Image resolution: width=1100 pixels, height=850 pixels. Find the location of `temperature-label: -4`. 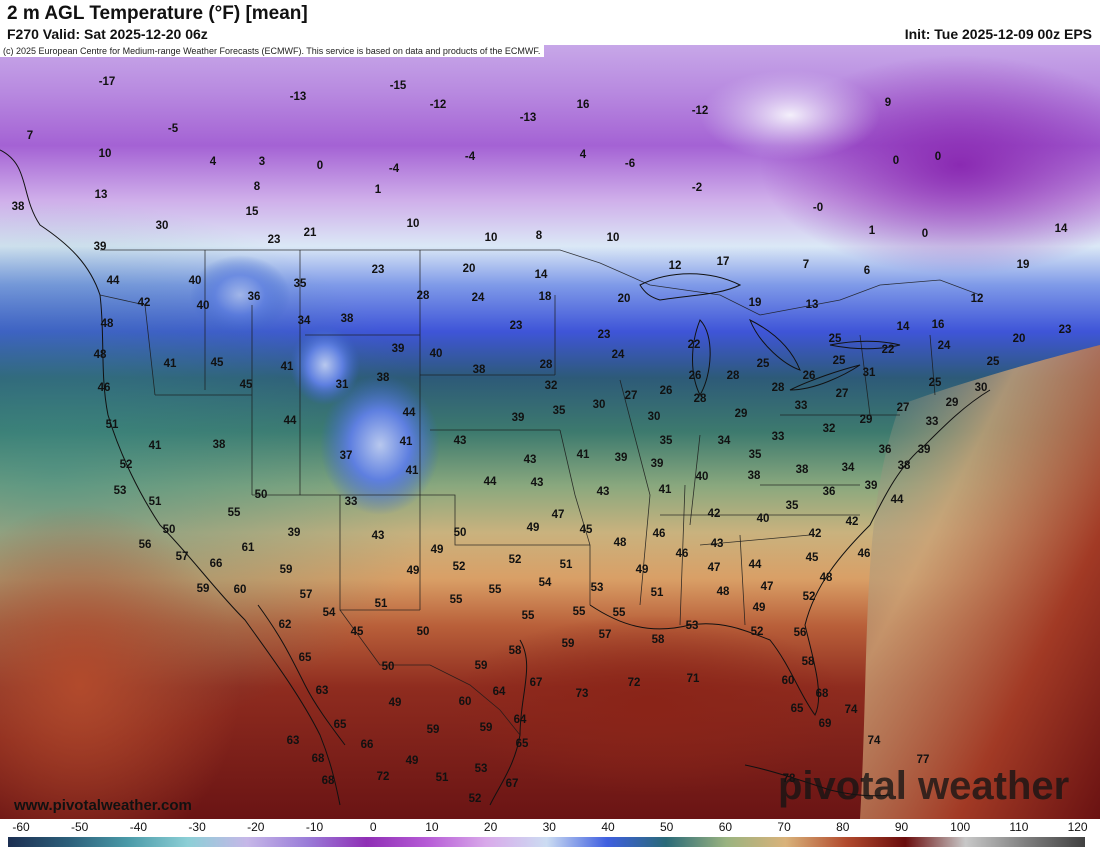

temperature-label: -4 is located at coordinates (470, 157).